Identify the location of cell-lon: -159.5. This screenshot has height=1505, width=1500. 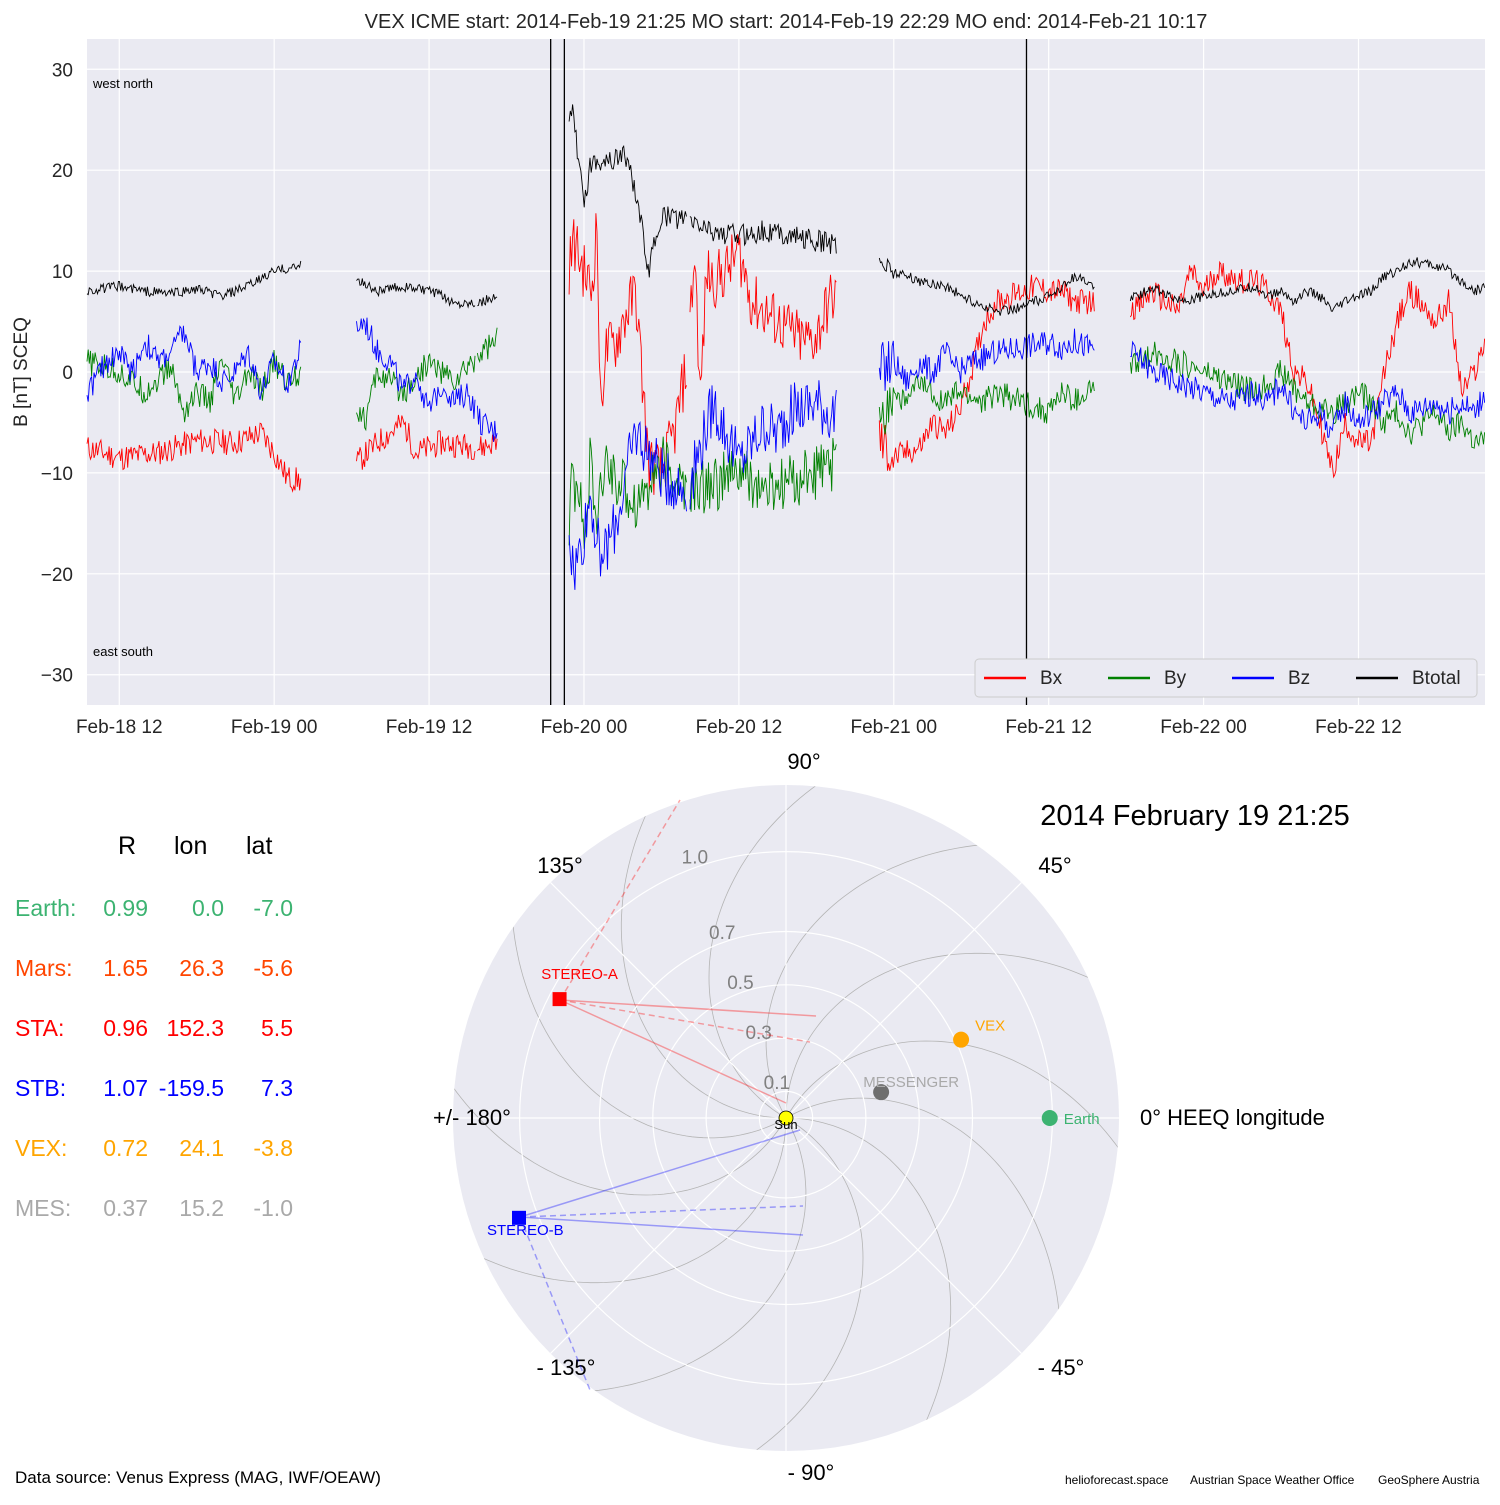
(191, 1088).